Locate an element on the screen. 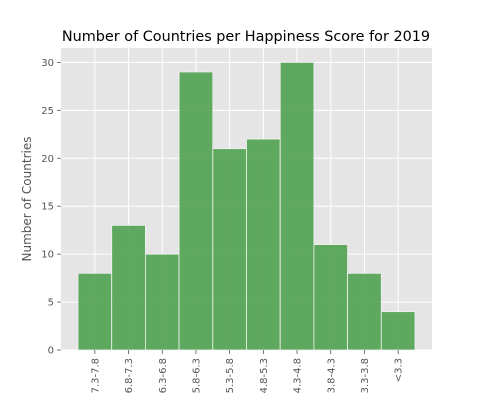 The height and width of the screenshot is (400, 480). bar-5.3-5.8 is located at coordinates (229, 249).